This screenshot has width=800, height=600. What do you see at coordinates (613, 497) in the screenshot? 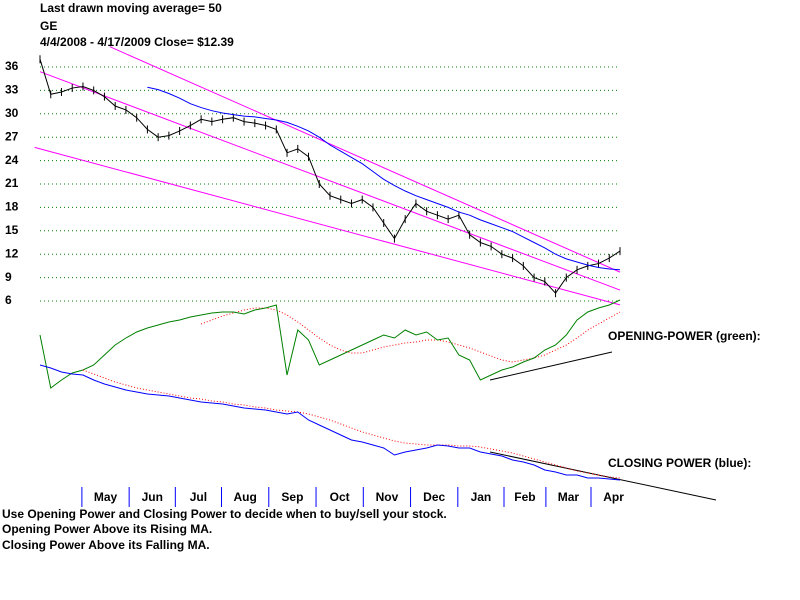
I see `x-tick-label: Apr` at bounding box center [613, 497].